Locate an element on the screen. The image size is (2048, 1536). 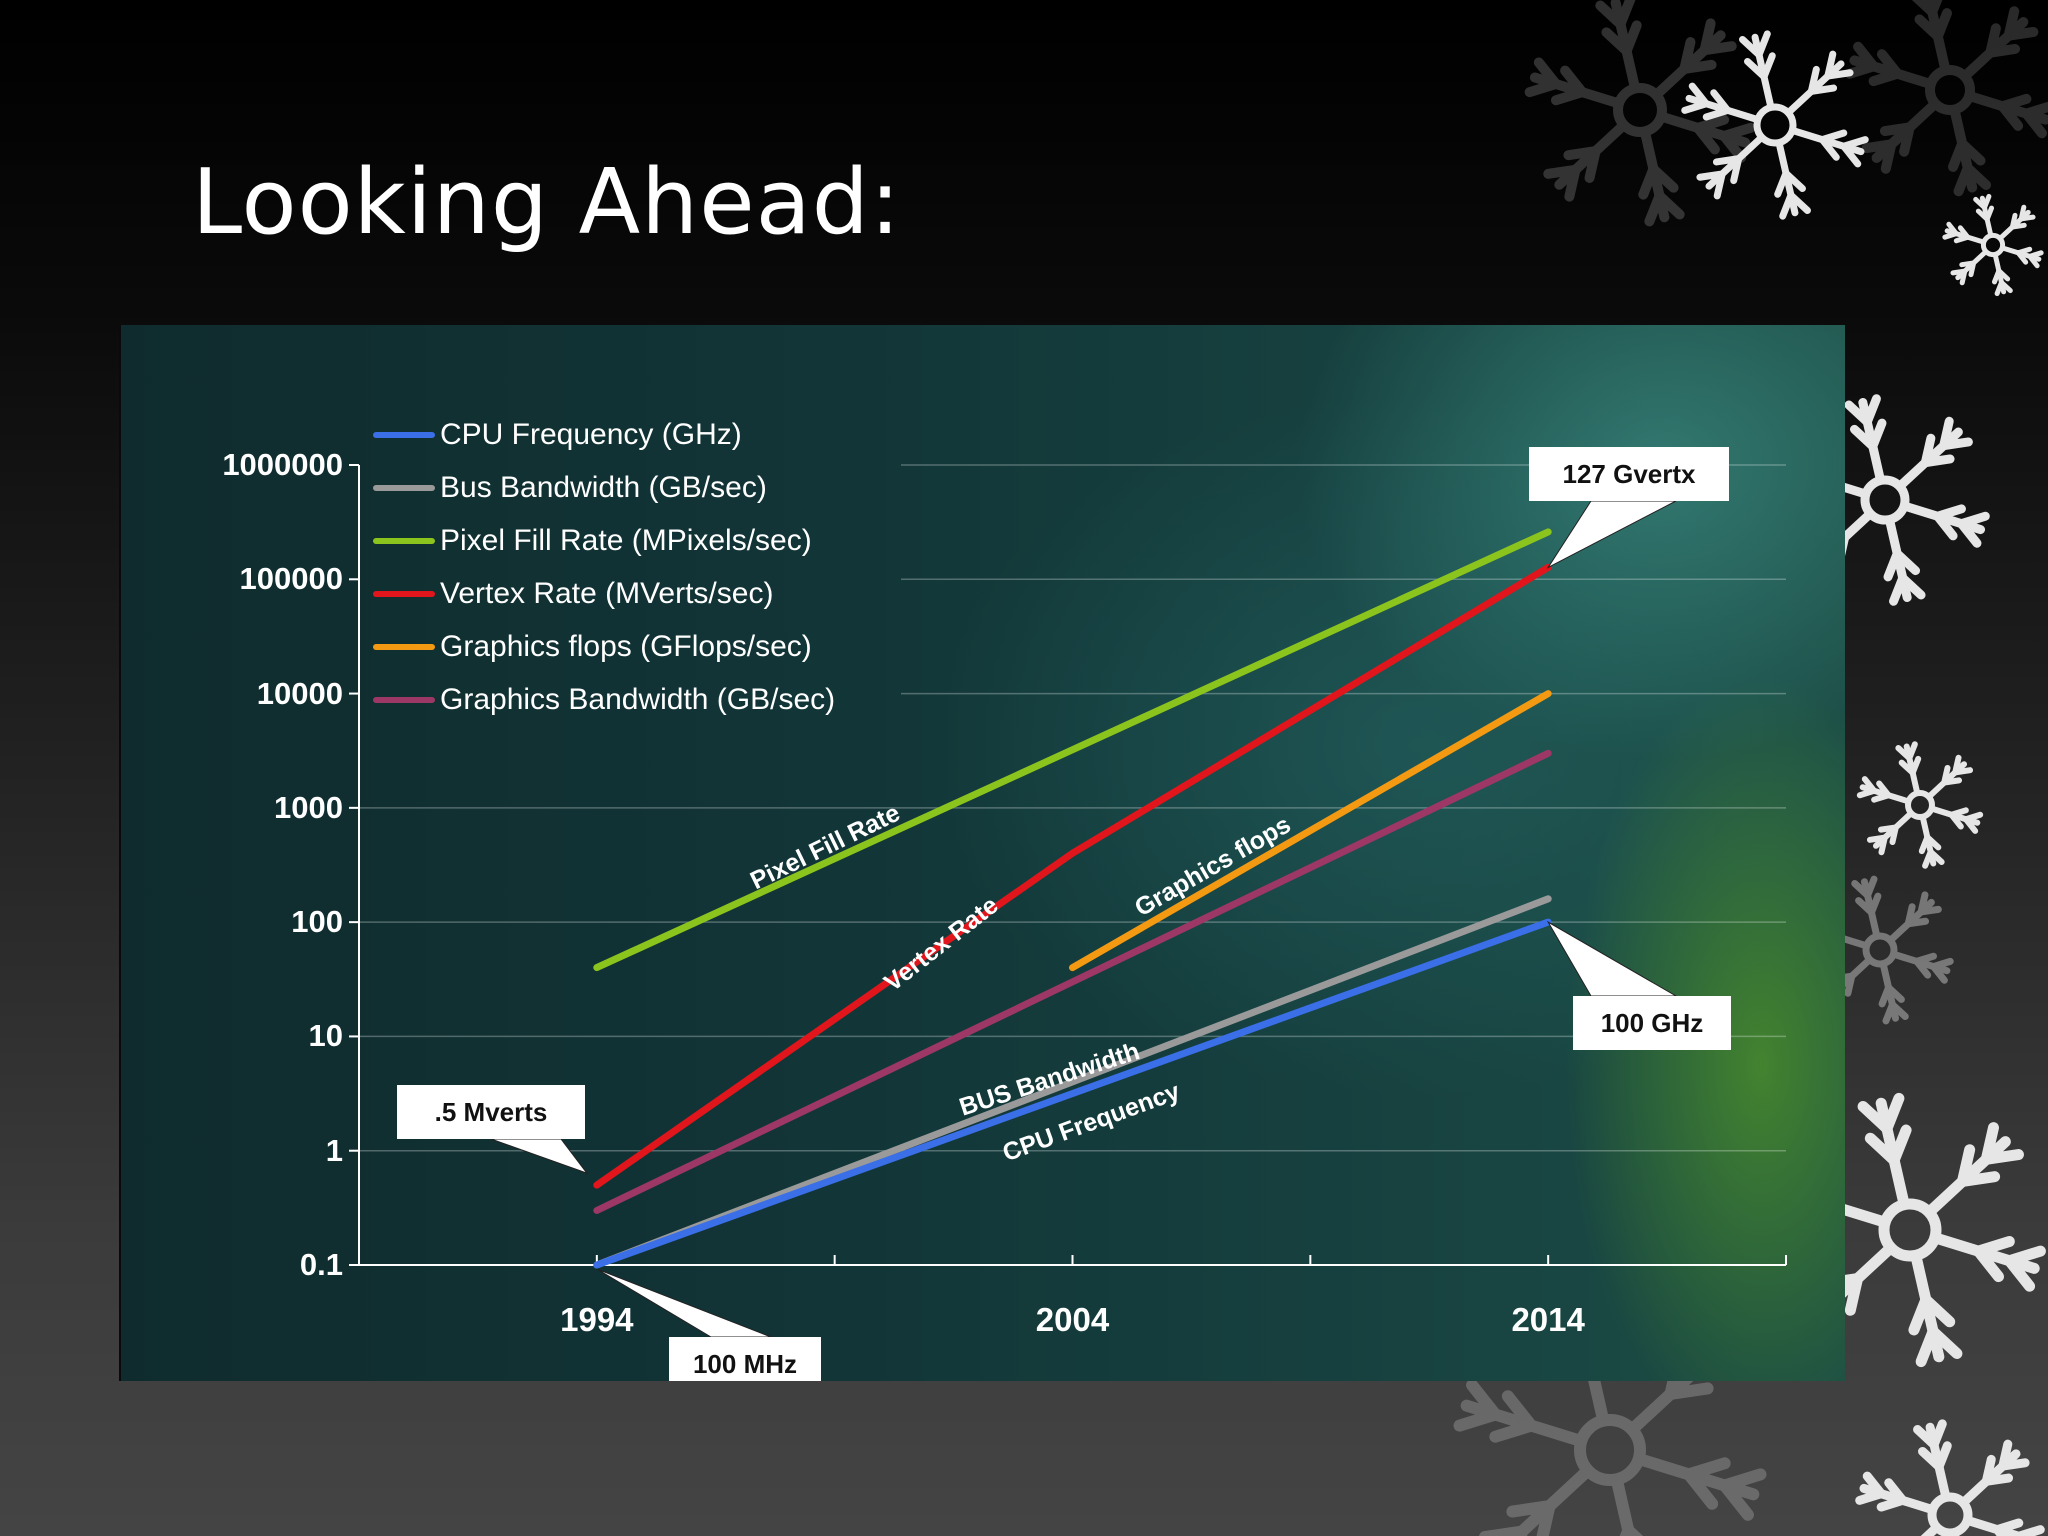
series-line-cpu-frequency is located at coordinates (1072, 1093).